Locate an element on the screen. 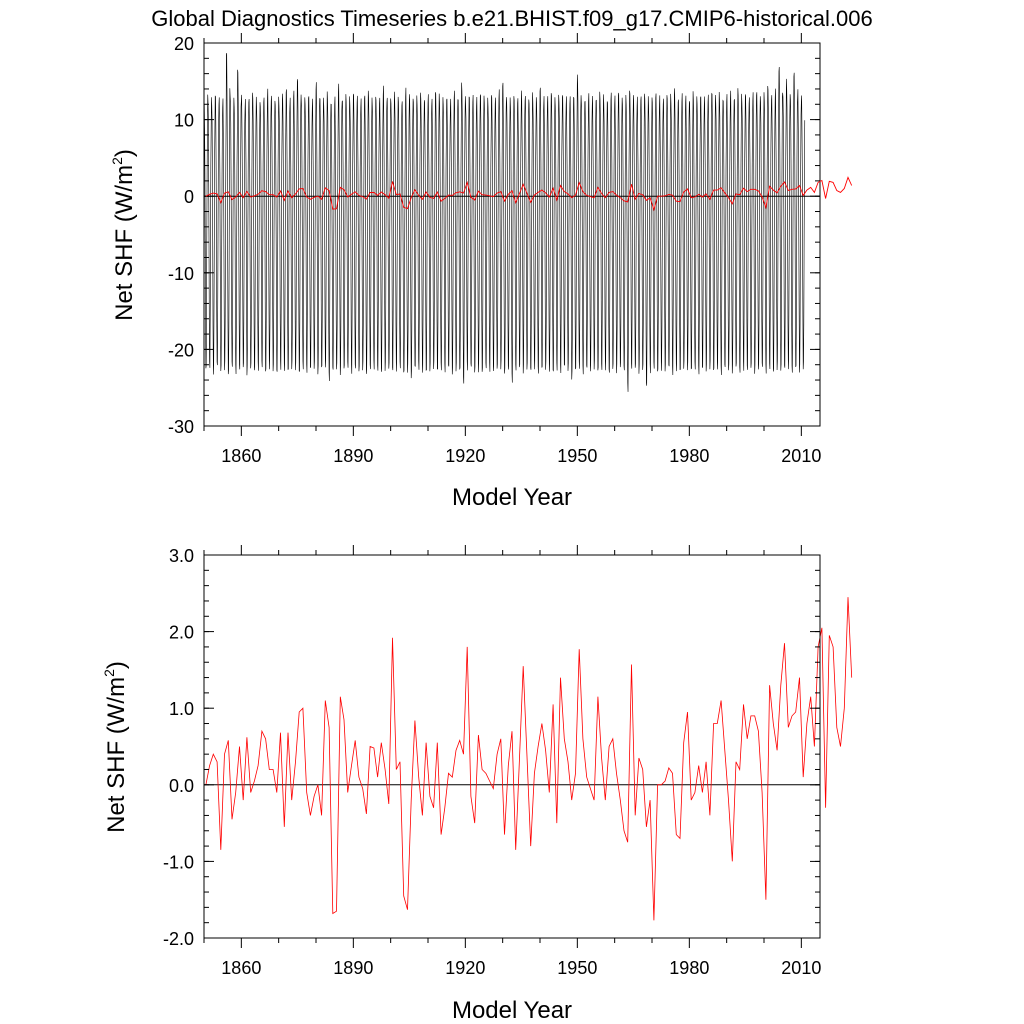  top-annual-mean-series is located at coordinates (529, 194).